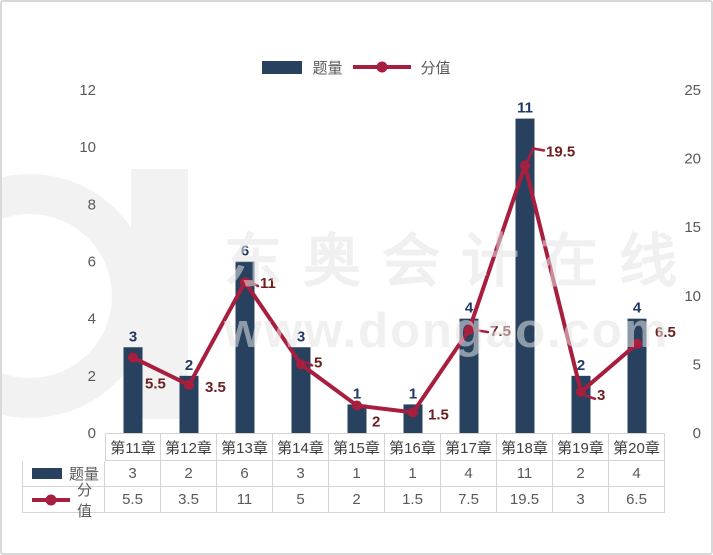 Image resolution: width=713 pixels, height=555 pixels. I want to click on table-col-header: 第15章, so click(357, 447).